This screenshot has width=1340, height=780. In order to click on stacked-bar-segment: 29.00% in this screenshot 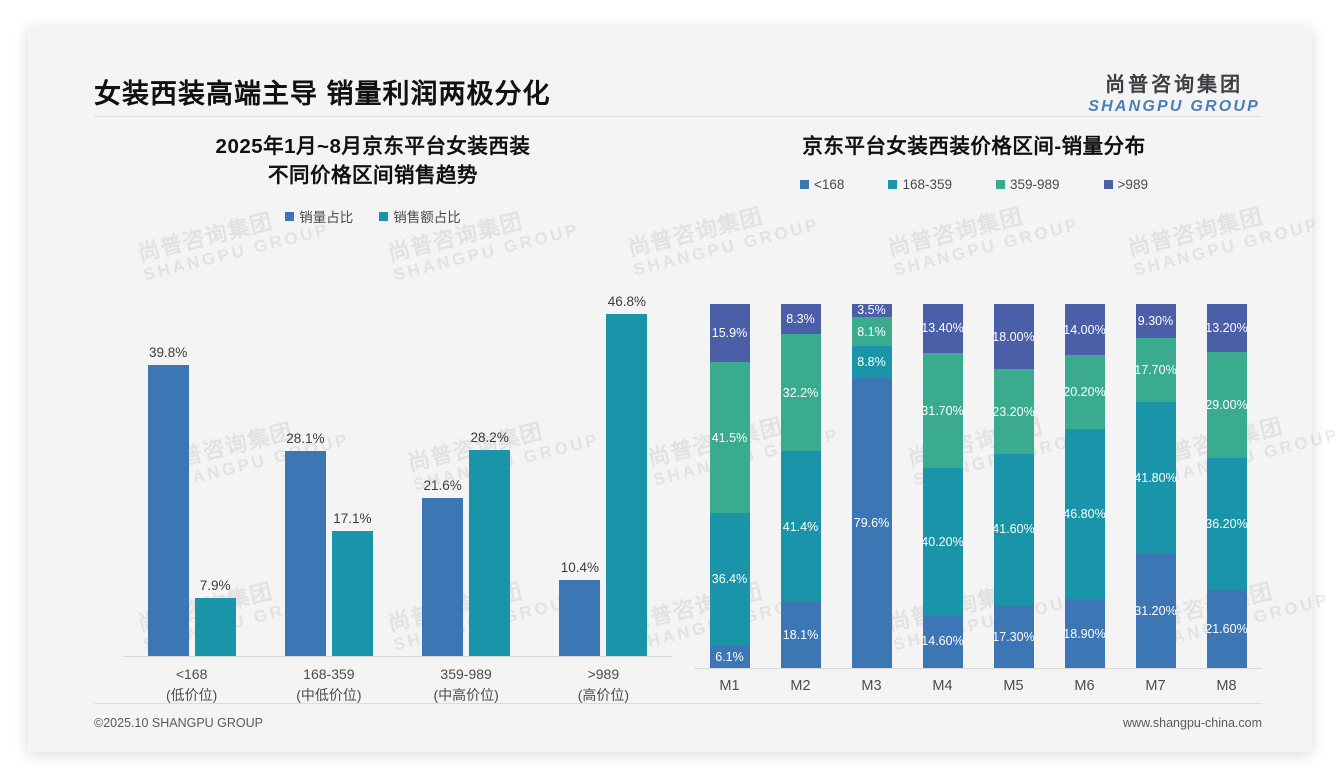, I will do `click(1226, 405)`.